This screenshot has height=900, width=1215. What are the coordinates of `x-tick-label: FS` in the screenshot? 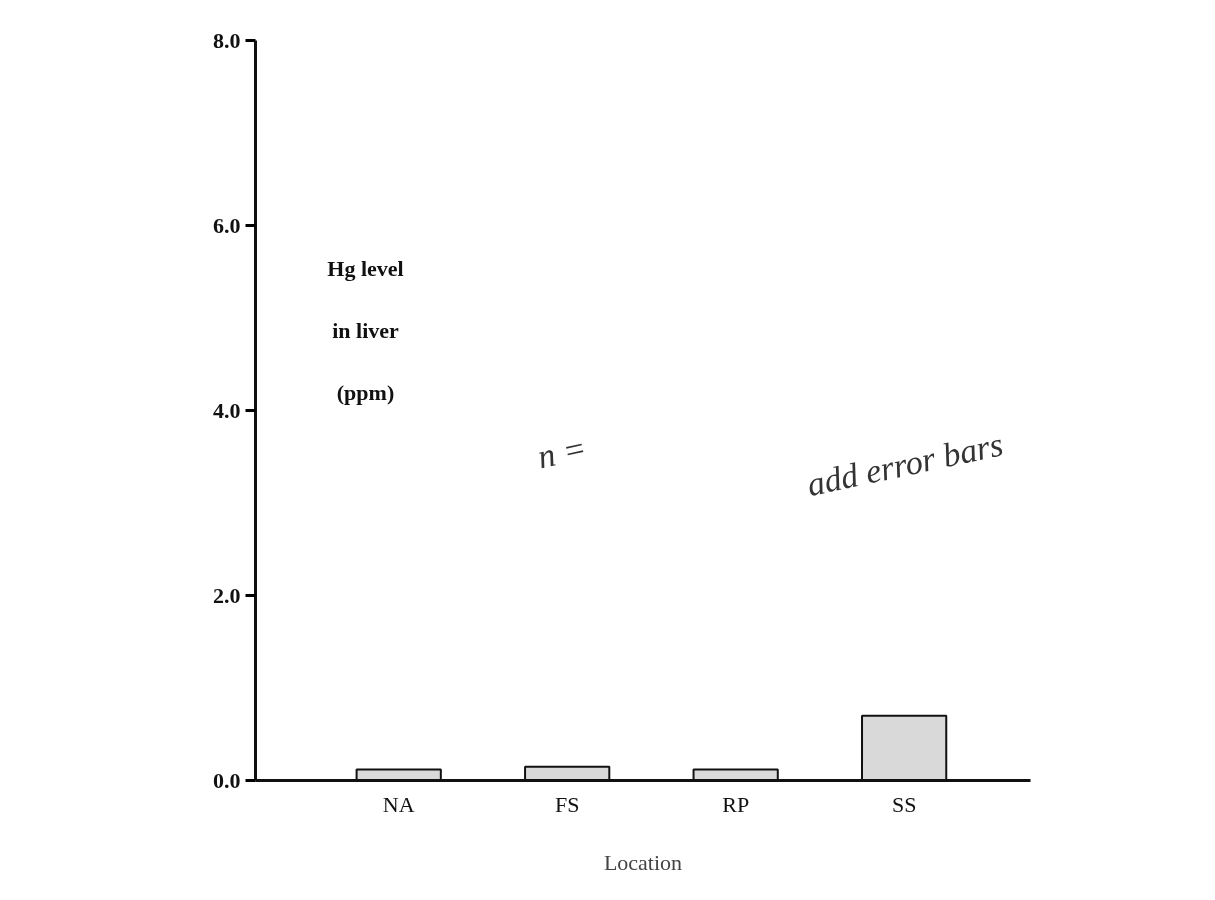 It's located at (567, 804).